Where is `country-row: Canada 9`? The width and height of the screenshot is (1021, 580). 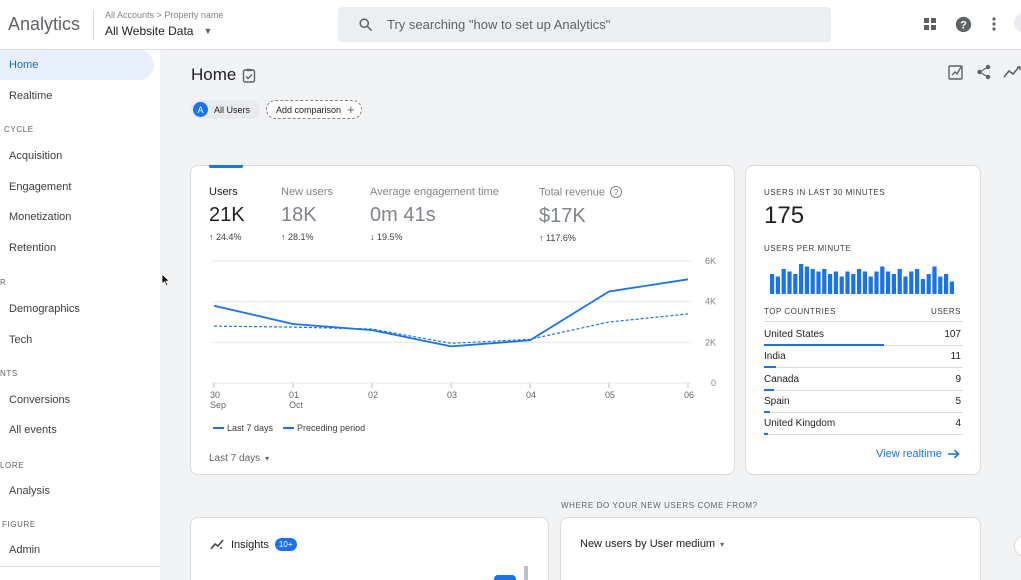 country-row: Canada 9 is located at coordinates (863, 382).